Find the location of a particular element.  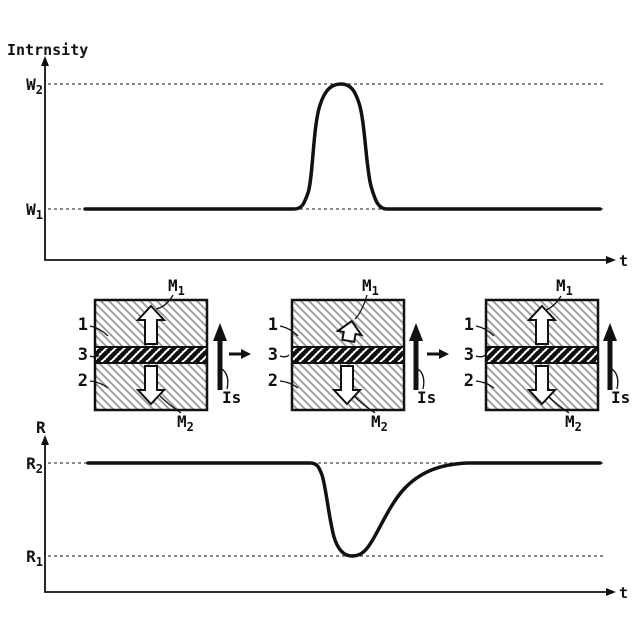

device1-layer3-label: 3 is located at coordinates (83, 355).